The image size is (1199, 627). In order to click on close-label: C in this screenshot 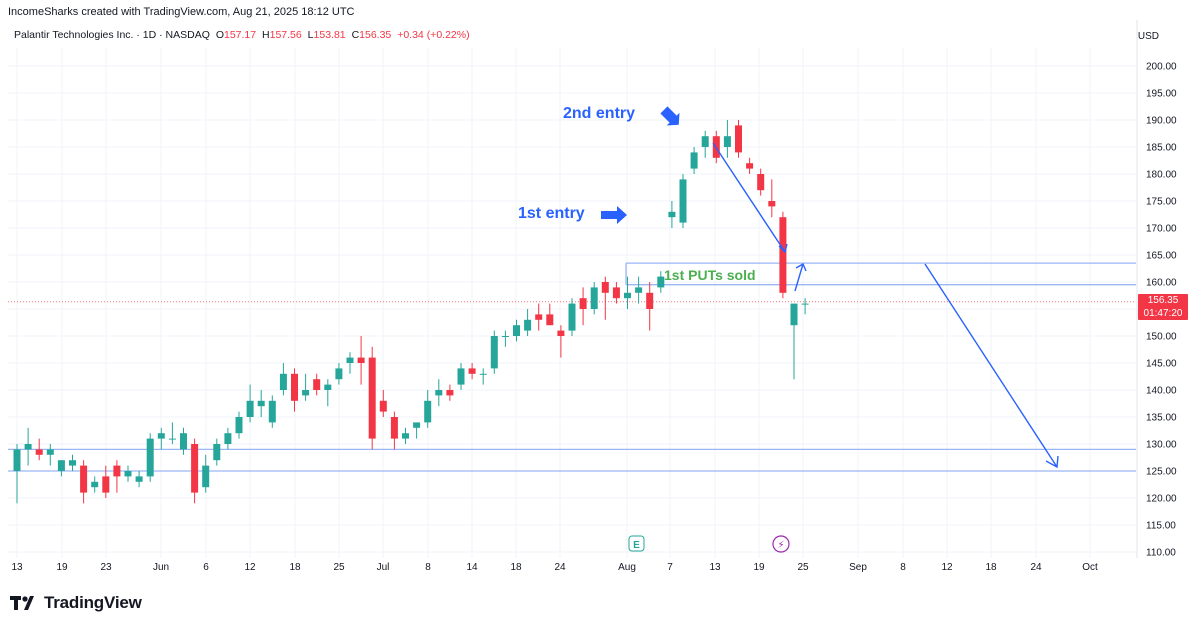, I will do `click(355, 35)`.